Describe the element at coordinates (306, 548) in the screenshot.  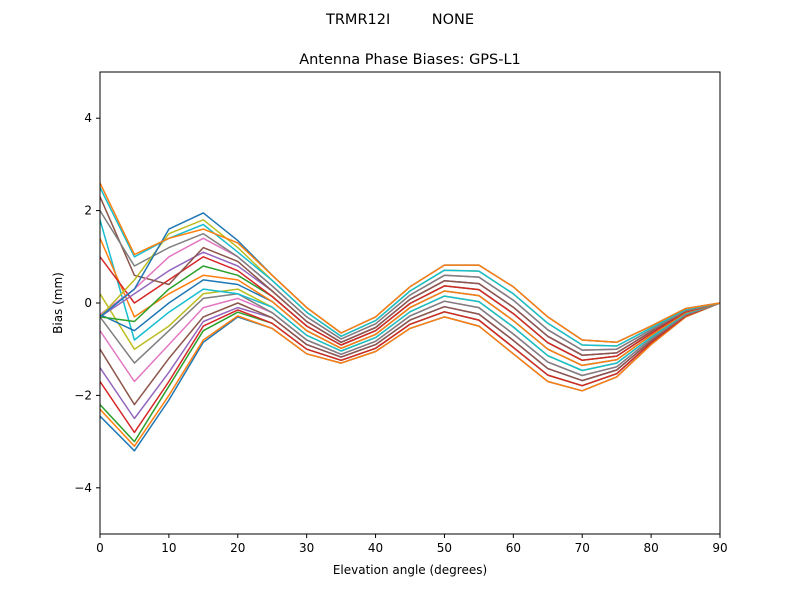
I see `x-tick-label: 30` at that location.